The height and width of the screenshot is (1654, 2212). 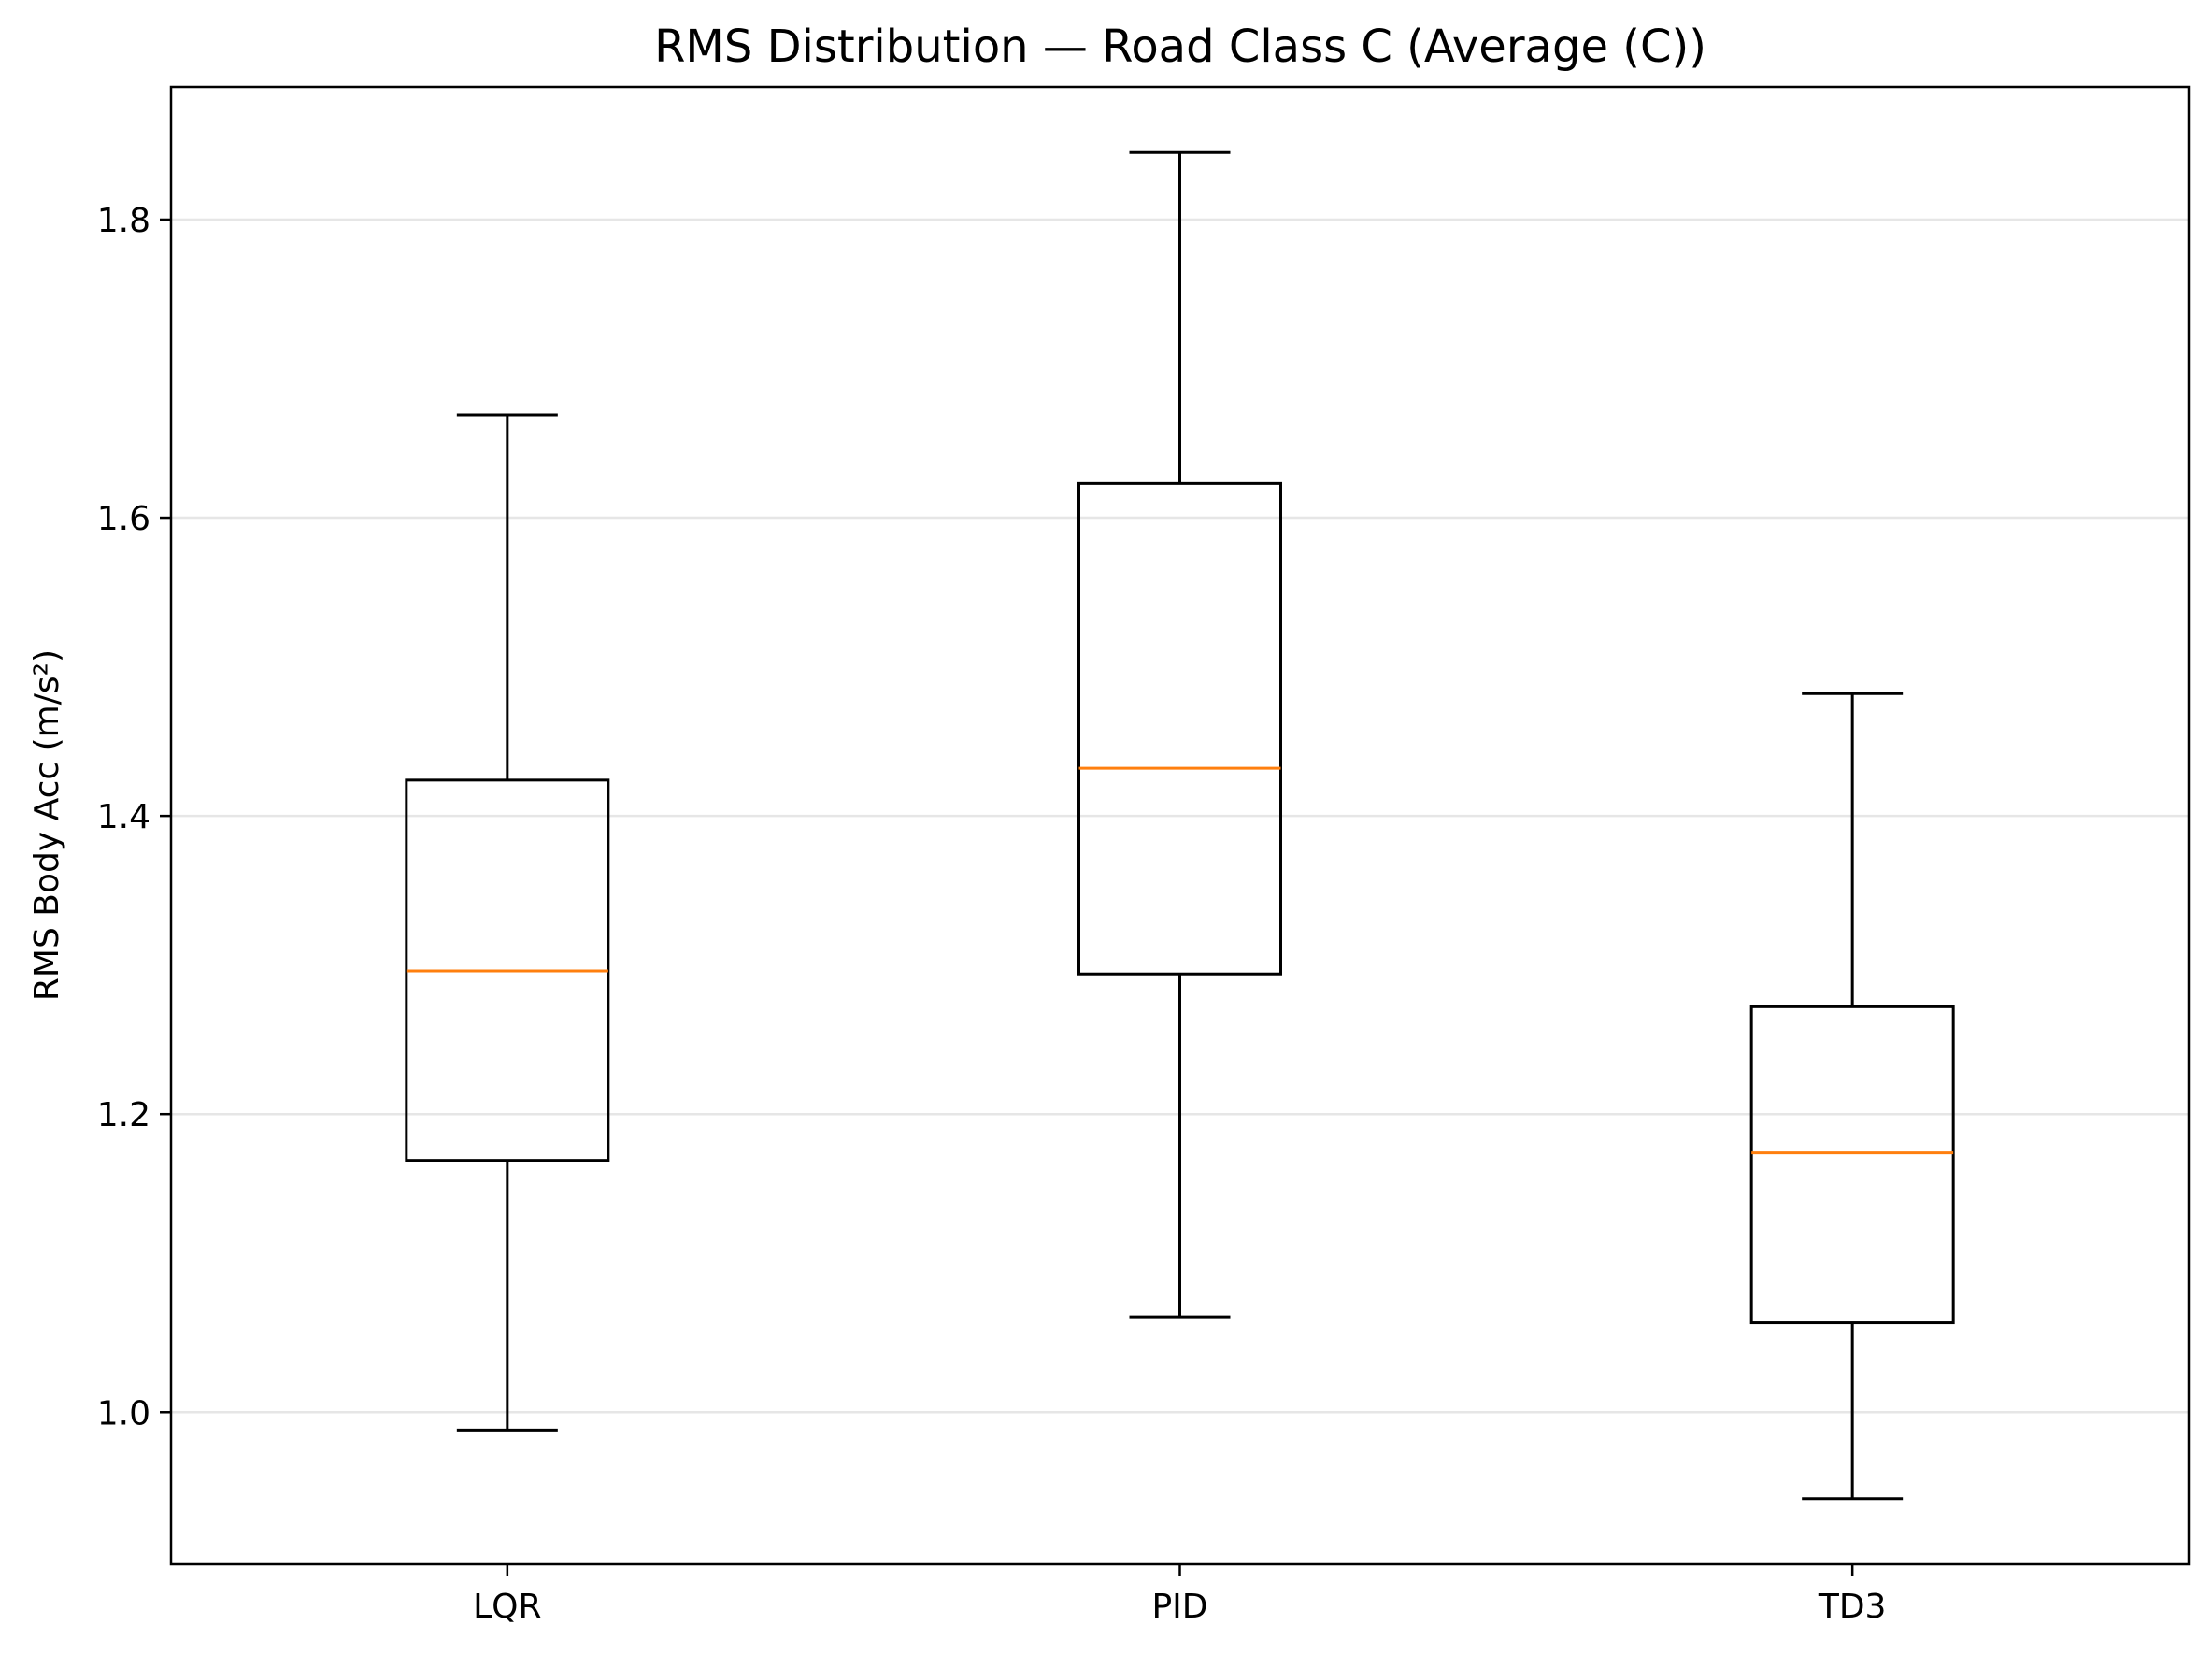 I want to click on y-tick-label: 1.4, so click(x=123, y=817).